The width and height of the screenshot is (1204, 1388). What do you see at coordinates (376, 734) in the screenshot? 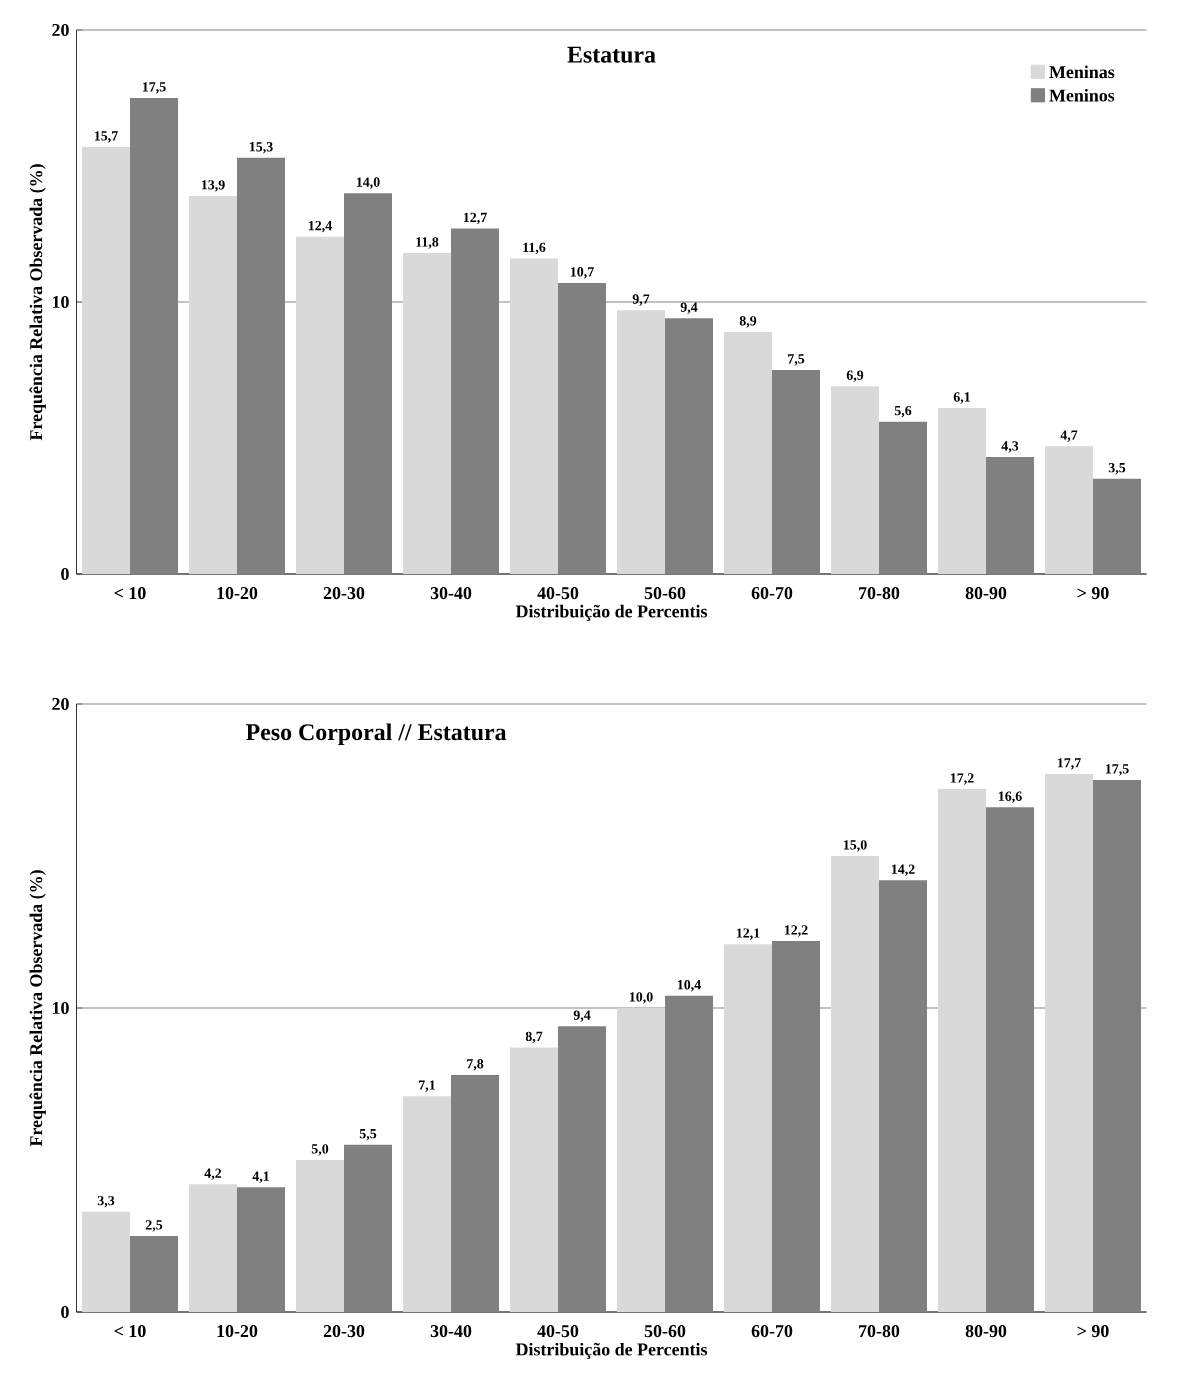
I see `text: Peso Corporal // Estatura` at bounding box center [376, 734].